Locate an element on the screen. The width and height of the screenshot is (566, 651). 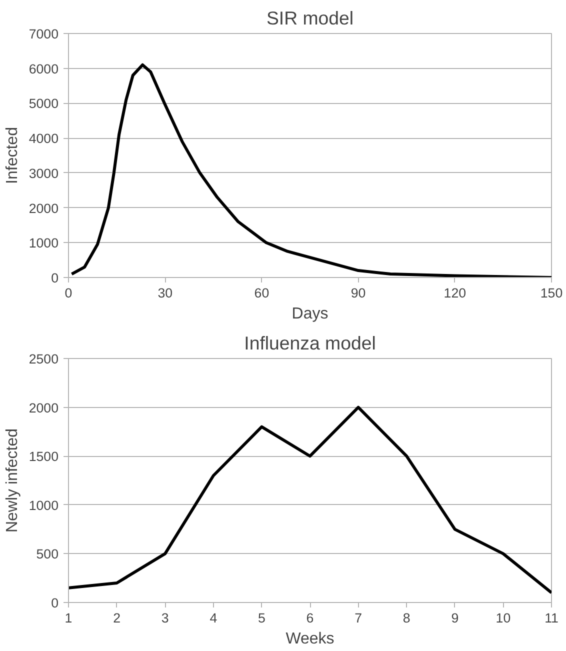
x-axis-title: Weeks is located at coordinates (310, 639).